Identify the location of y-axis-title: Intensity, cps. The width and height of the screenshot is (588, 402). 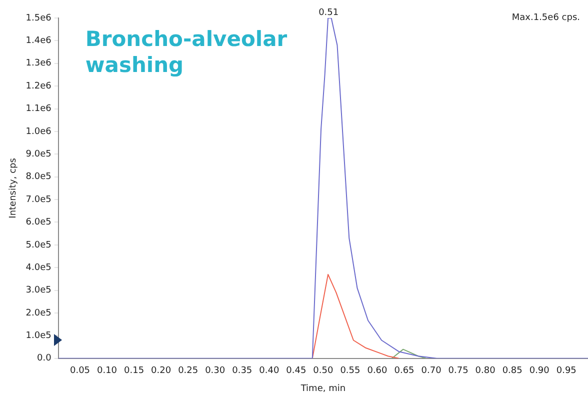
(13, 188).